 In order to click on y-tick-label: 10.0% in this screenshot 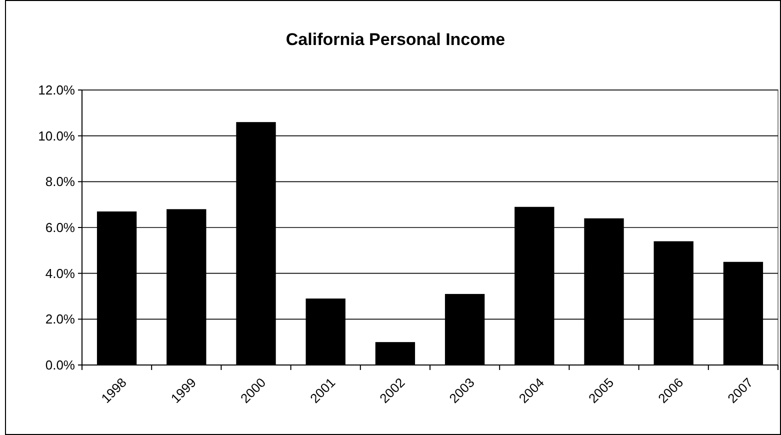, I will do `click(57, 136)`.